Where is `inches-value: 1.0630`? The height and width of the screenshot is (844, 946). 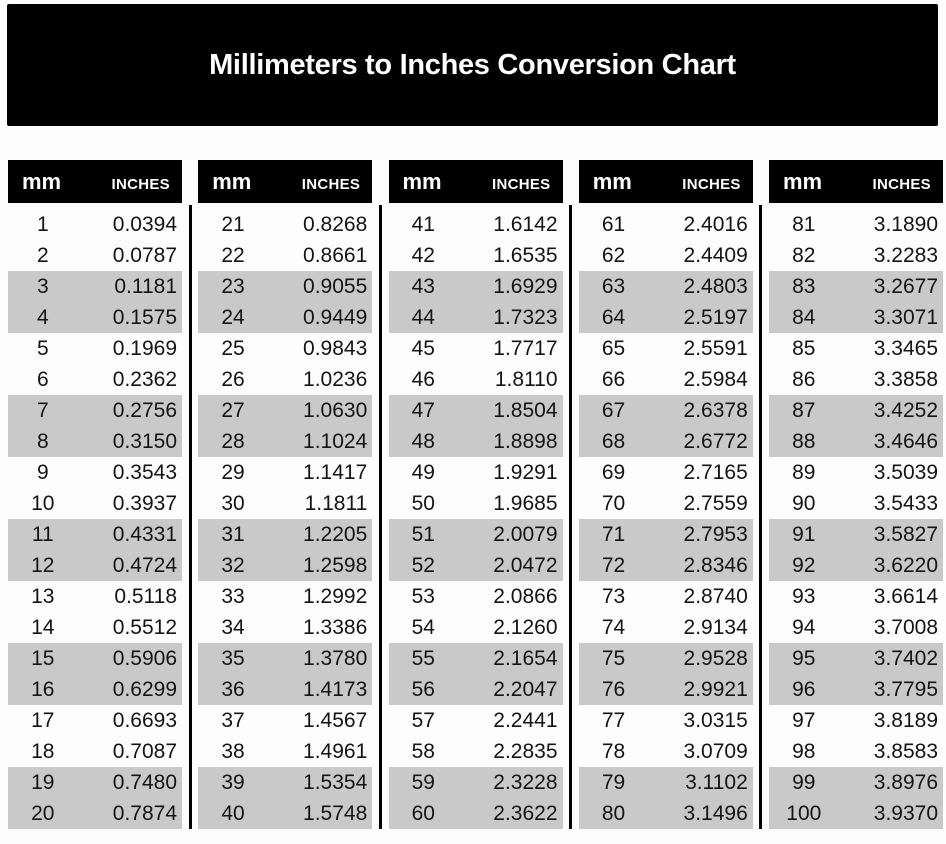
inches-value: 1.0630 is located at coordinates (335, 410).